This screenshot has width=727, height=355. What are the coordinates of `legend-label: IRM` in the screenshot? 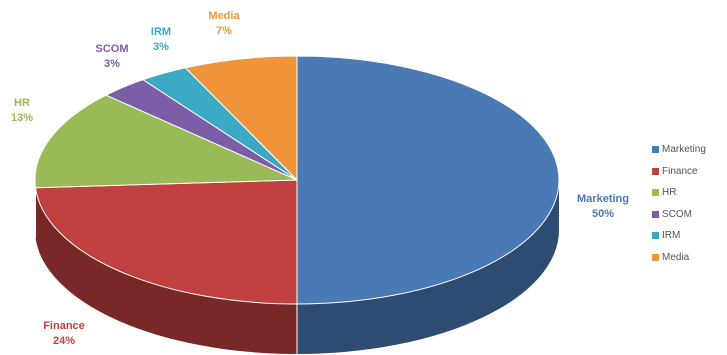 It's located at (671, 236).